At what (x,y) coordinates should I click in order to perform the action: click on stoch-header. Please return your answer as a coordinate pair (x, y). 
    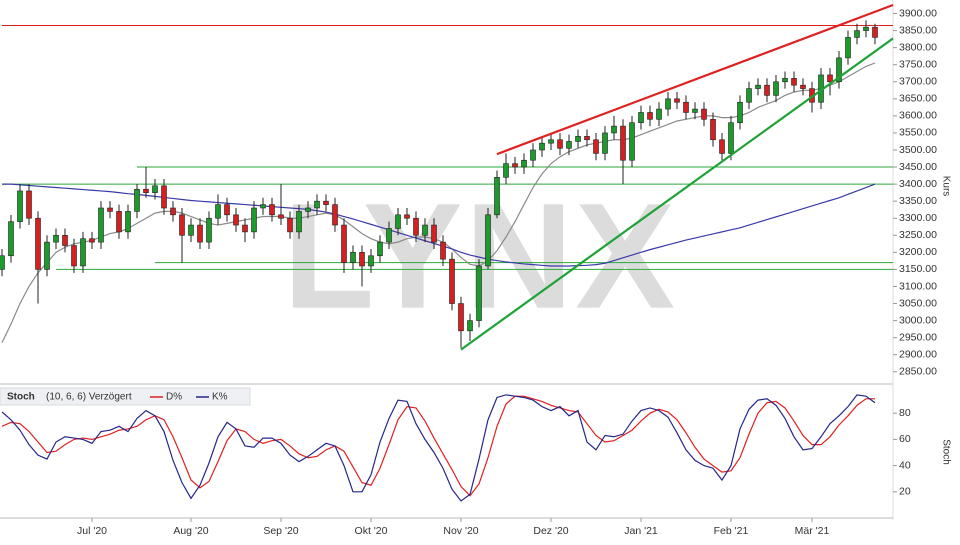
    Looking at the image, I should click on (125, 396).